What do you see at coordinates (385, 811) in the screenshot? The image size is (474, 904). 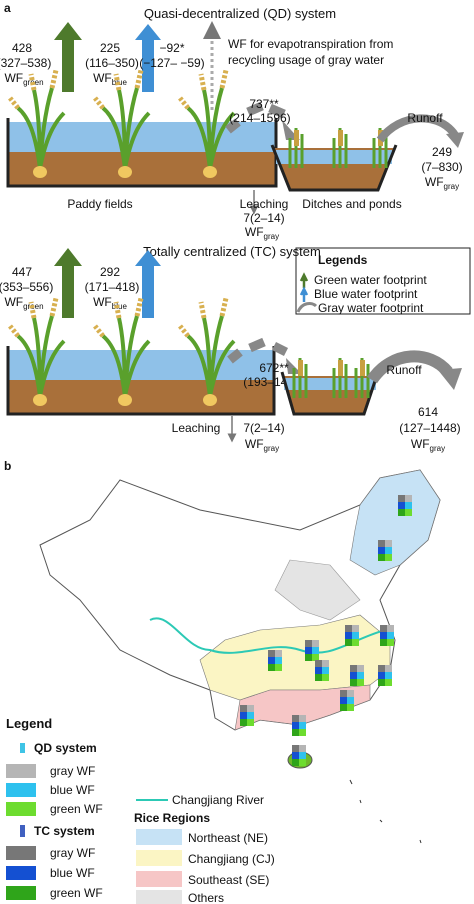 I see `islands` at bounding box center [385, 811].